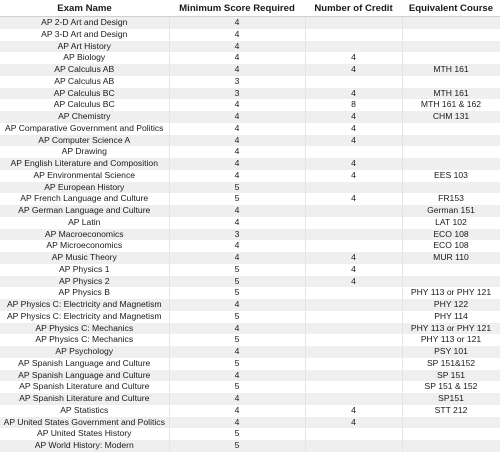 The image size is (500, 454). I want to click on table-row: AP Spanish Literature and Culture 4 SP151, so click(250, 399).